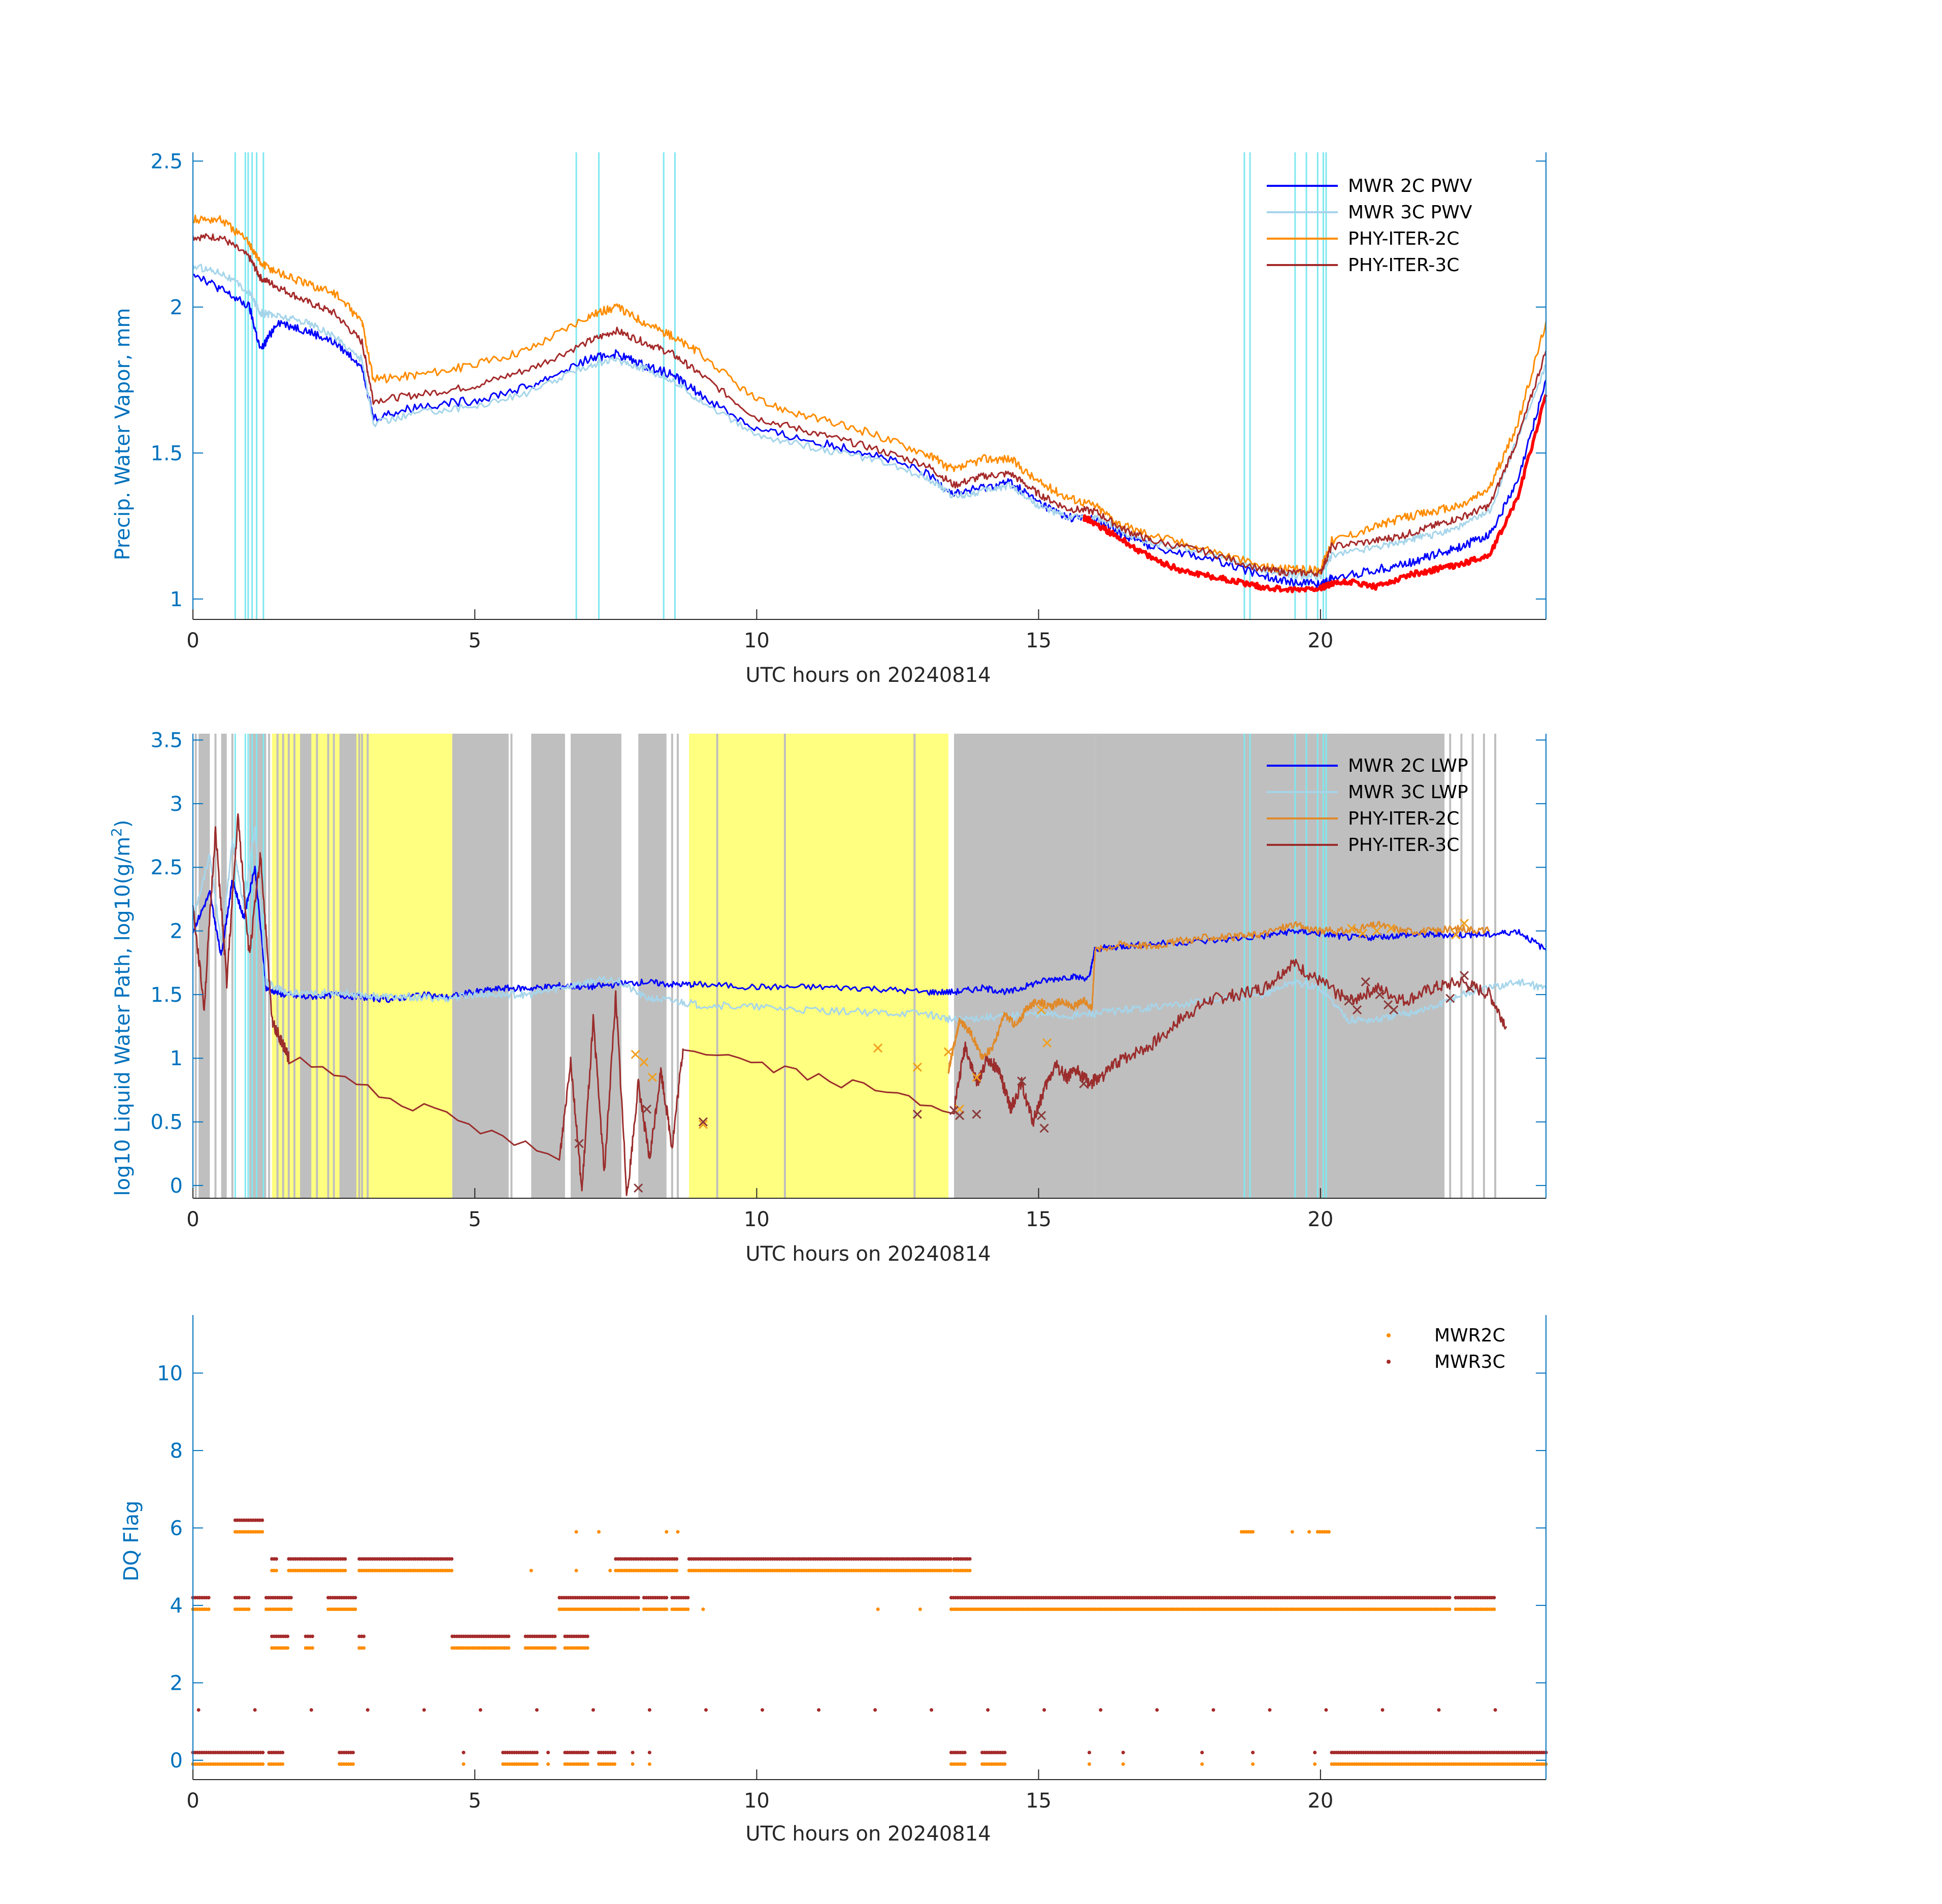  Describe the element at coordinates (170, 1374) in the screenshot. I see `y-tick-label: 10` at that location.